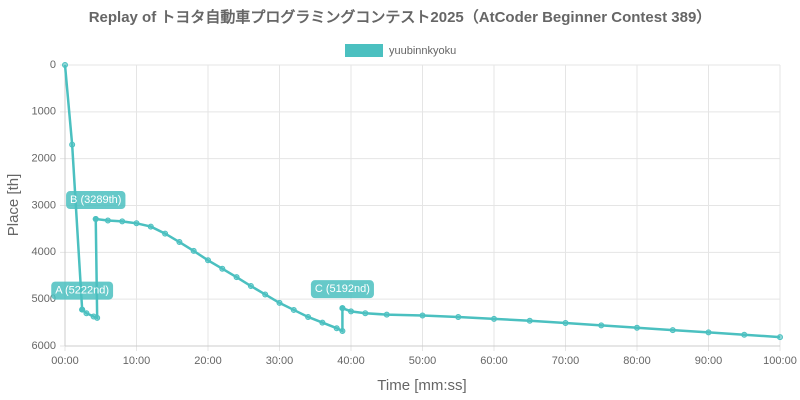 This screenshot has width=800, height=400. Describe the element at coordinates (44, 346) in the screenshot. I see `y-tick-label: 6000` at that location.